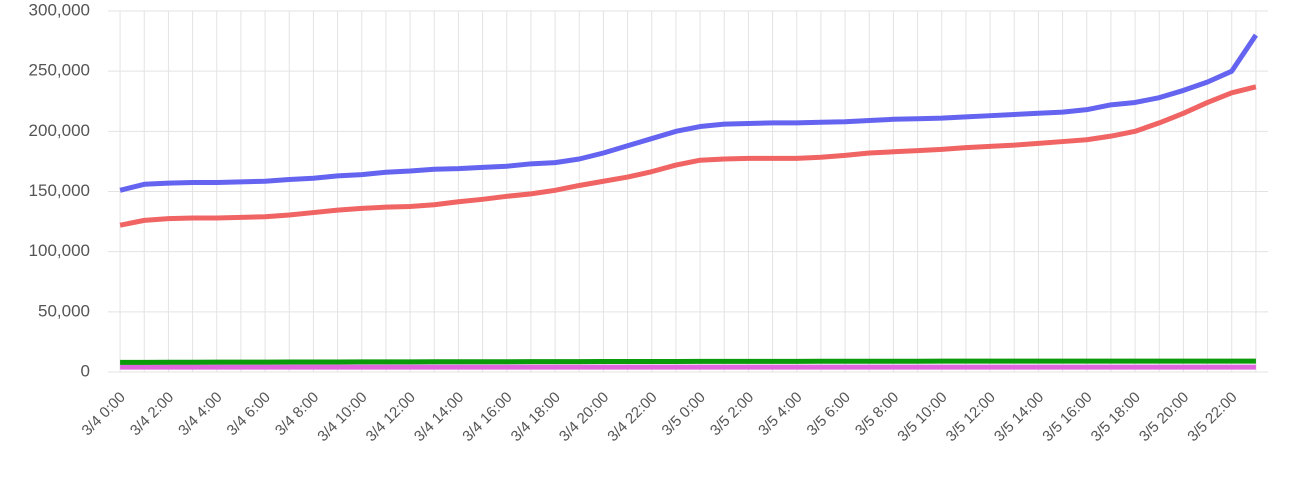 This screenshot has height=496, width=1300. I want to click on x-tick-label: 3/5 6:00, so click(829, 414).